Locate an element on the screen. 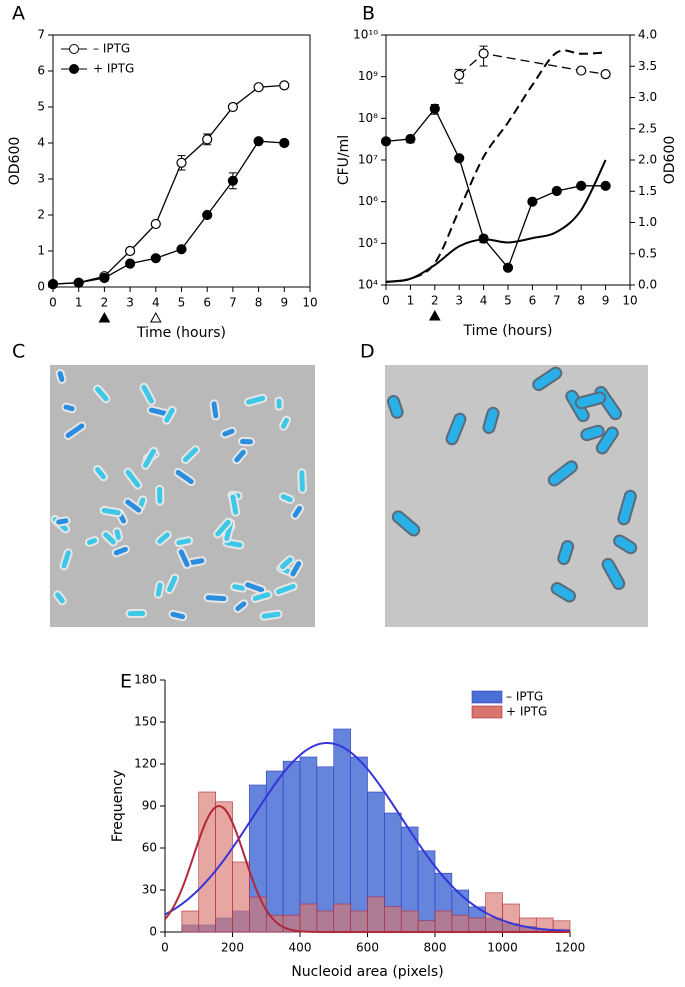  x-tick-label: 3 is located at coordinates (459, 301).